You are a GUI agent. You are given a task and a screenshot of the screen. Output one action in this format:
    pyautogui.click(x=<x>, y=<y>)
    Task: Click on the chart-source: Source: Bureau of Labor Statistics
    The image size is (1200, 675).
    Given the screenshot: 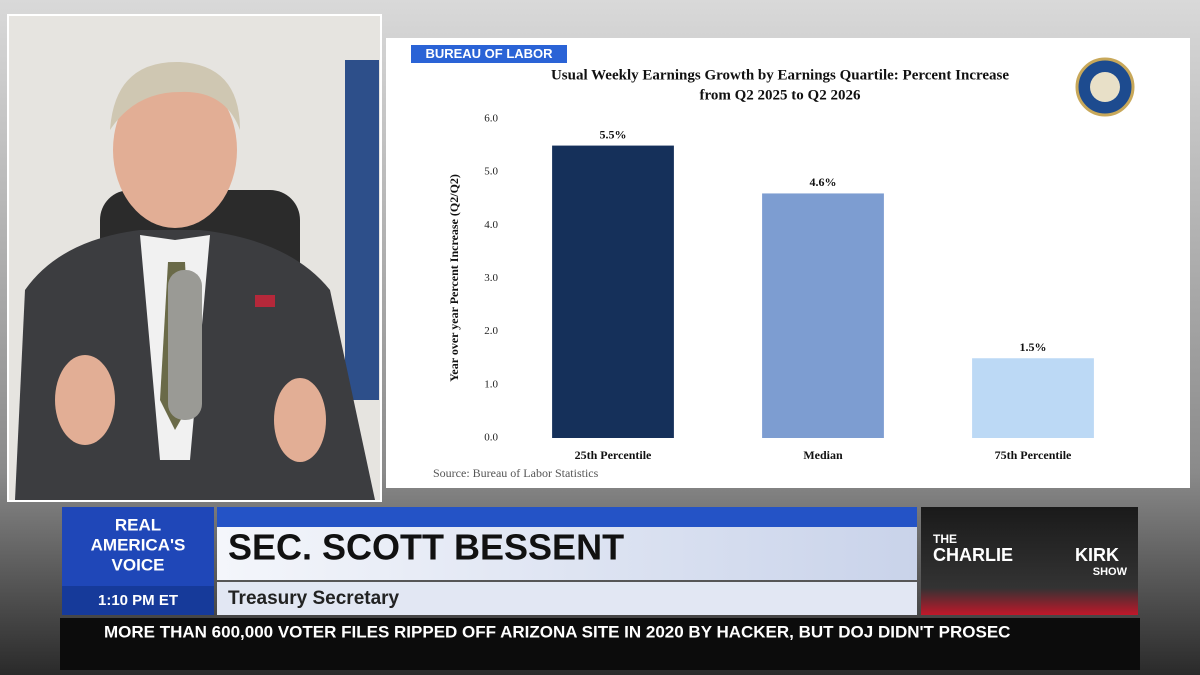 What is the action you would take?
    pyautogui.click(x=516, y=473)
    